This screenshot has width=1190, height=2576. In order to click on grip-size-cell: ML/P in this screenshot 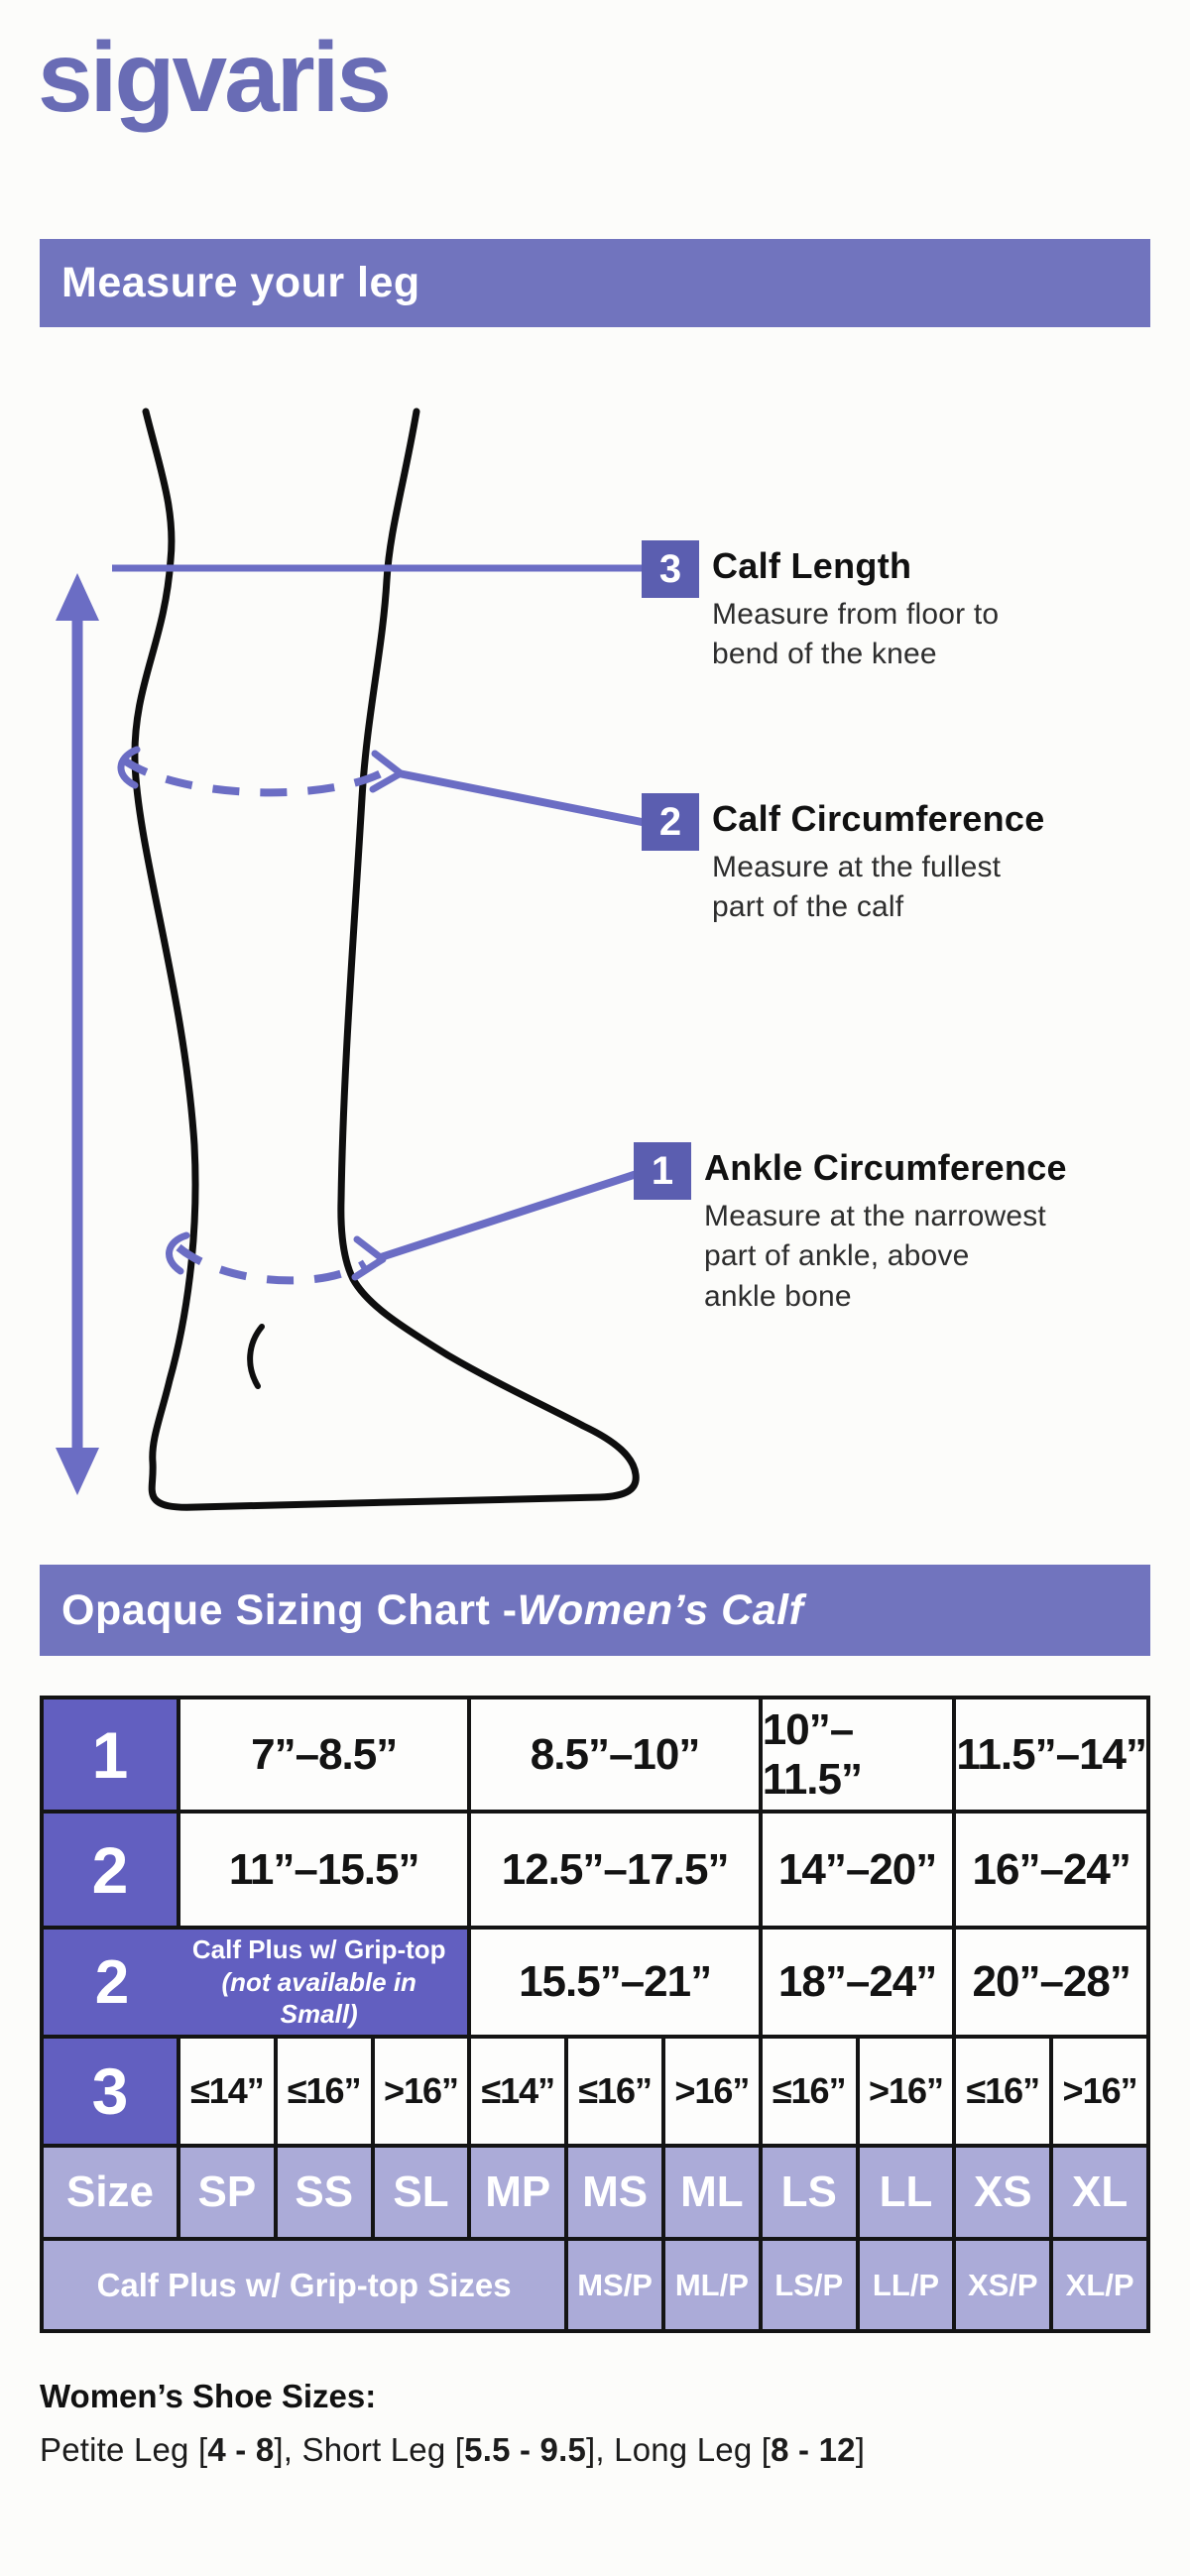, I will do `click(712, 2285)`.